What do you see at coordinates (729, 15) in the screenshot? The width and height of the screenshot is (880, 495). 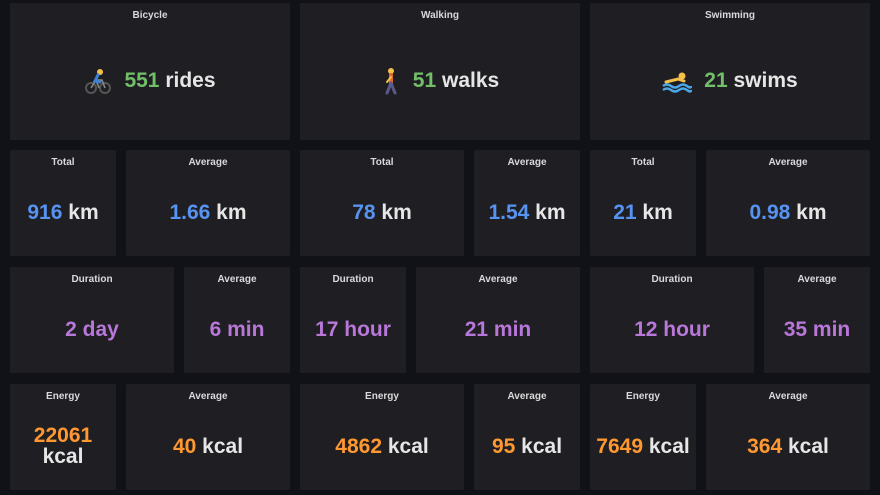 I see `panel-title: Swimming` at bounding box center [729, 15].